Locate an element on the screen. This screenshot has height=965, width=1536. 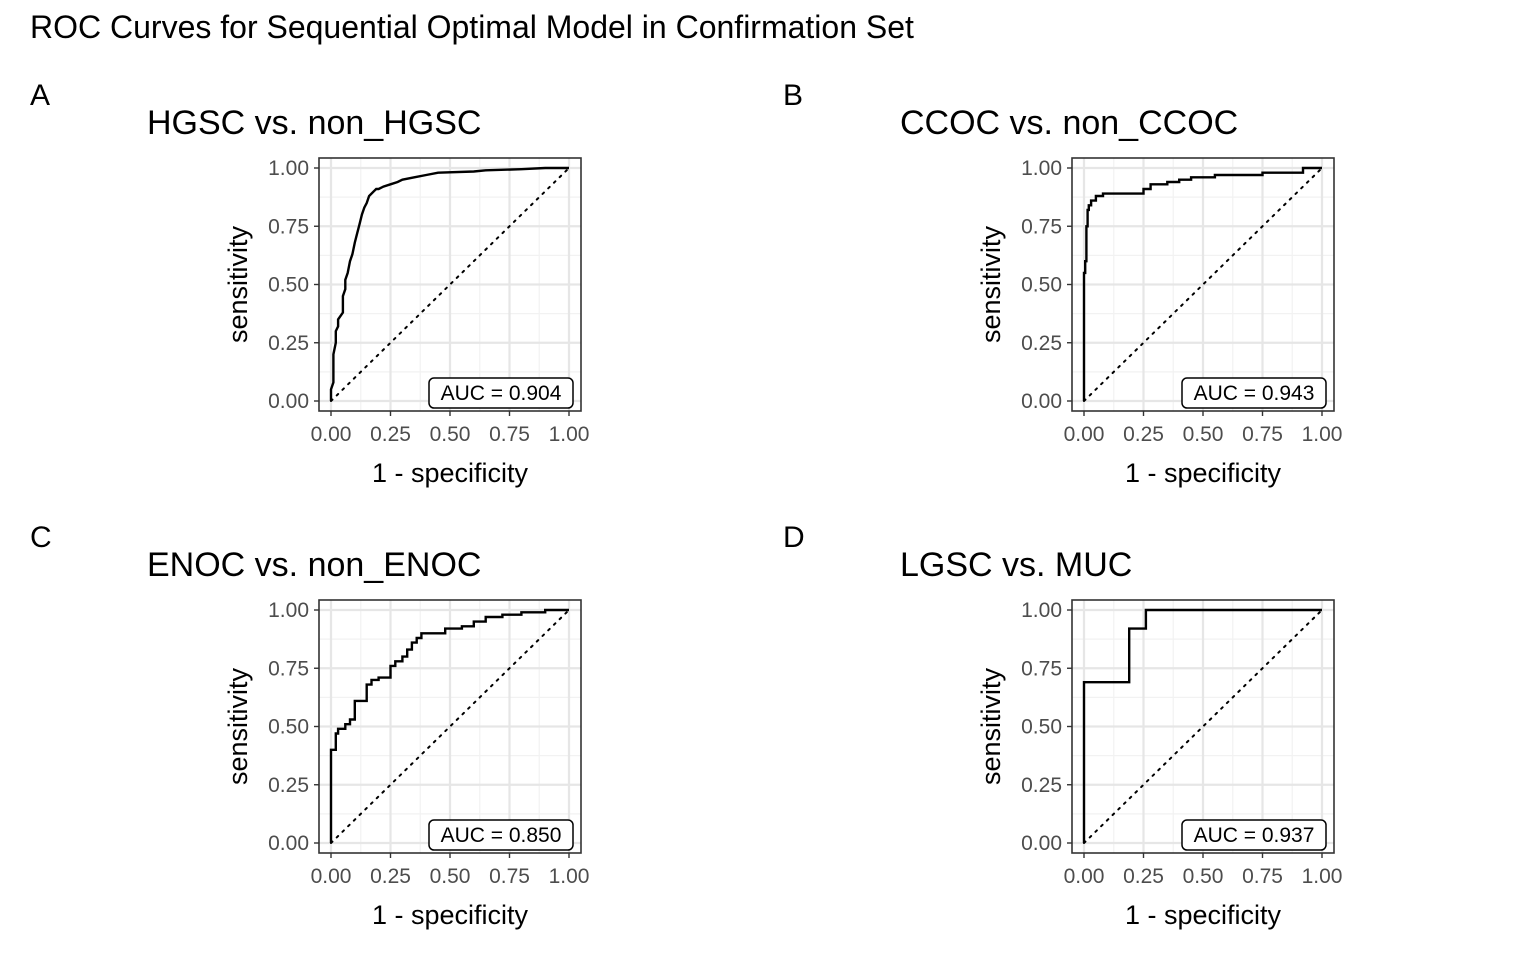
panel-title: CCOC vs. non_CCOC is located at coordinates (1069, 123).